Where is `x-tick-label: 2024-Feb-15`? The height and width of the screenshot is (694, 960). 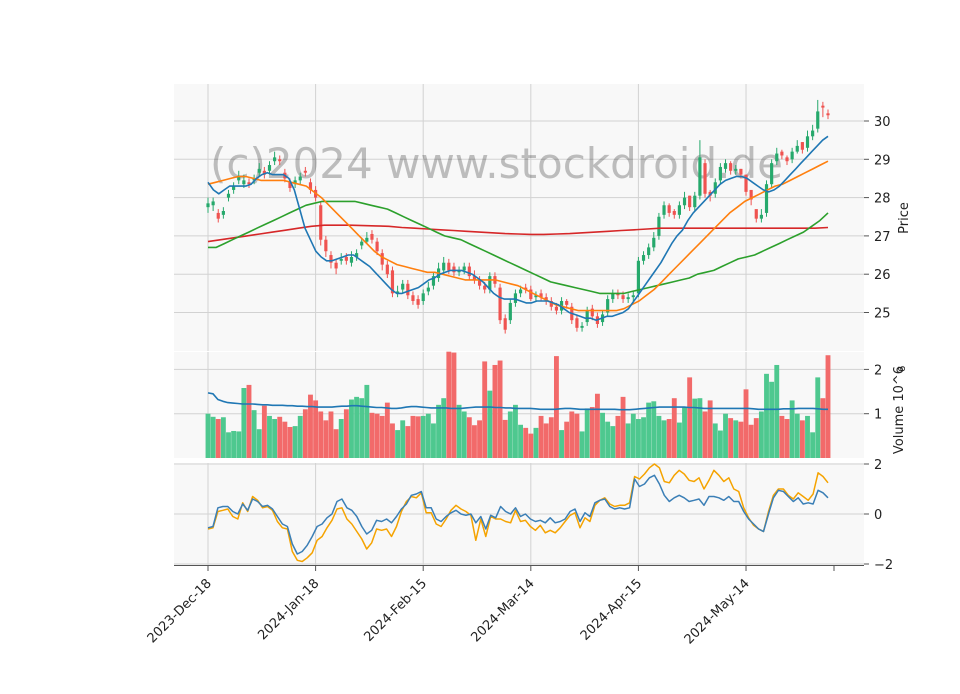 x-tick-label: 2024-Feb-15 is located at coordinates (395, 610).